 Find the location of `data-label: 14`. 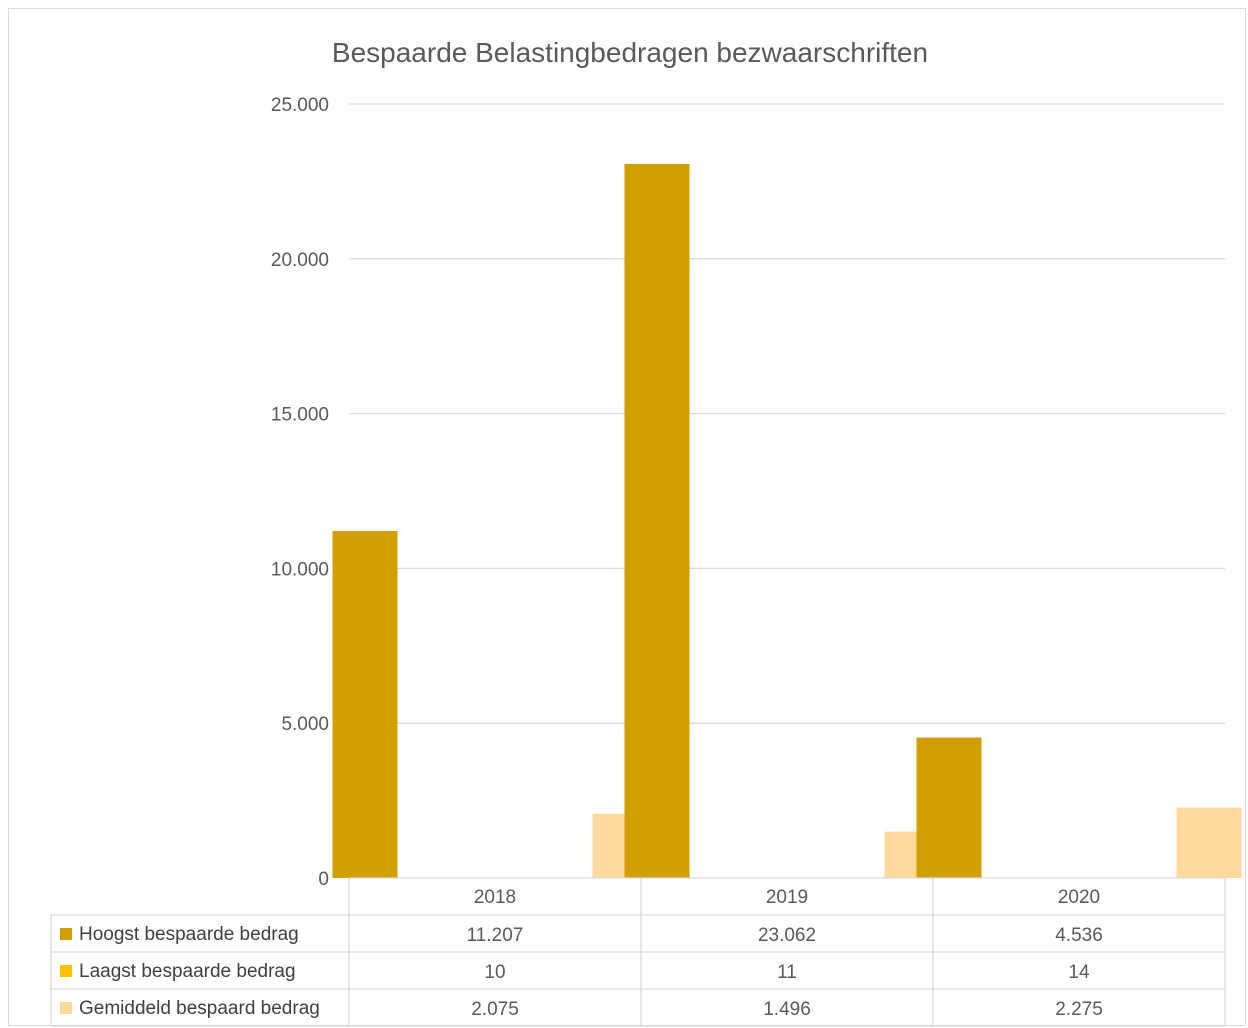

data-label: 14 is located at coordinates (1079, 972).